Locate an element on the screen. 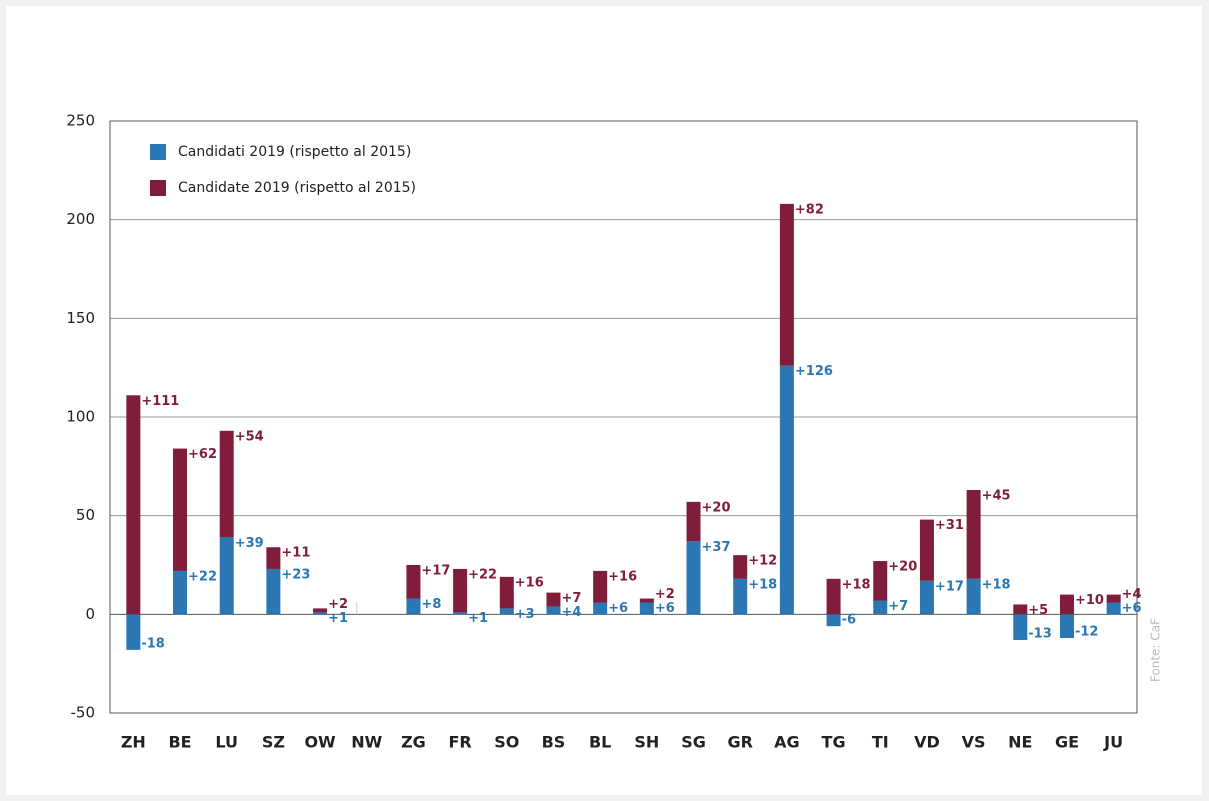  y-tick-label: 200 is located at coordinates (80, 219).